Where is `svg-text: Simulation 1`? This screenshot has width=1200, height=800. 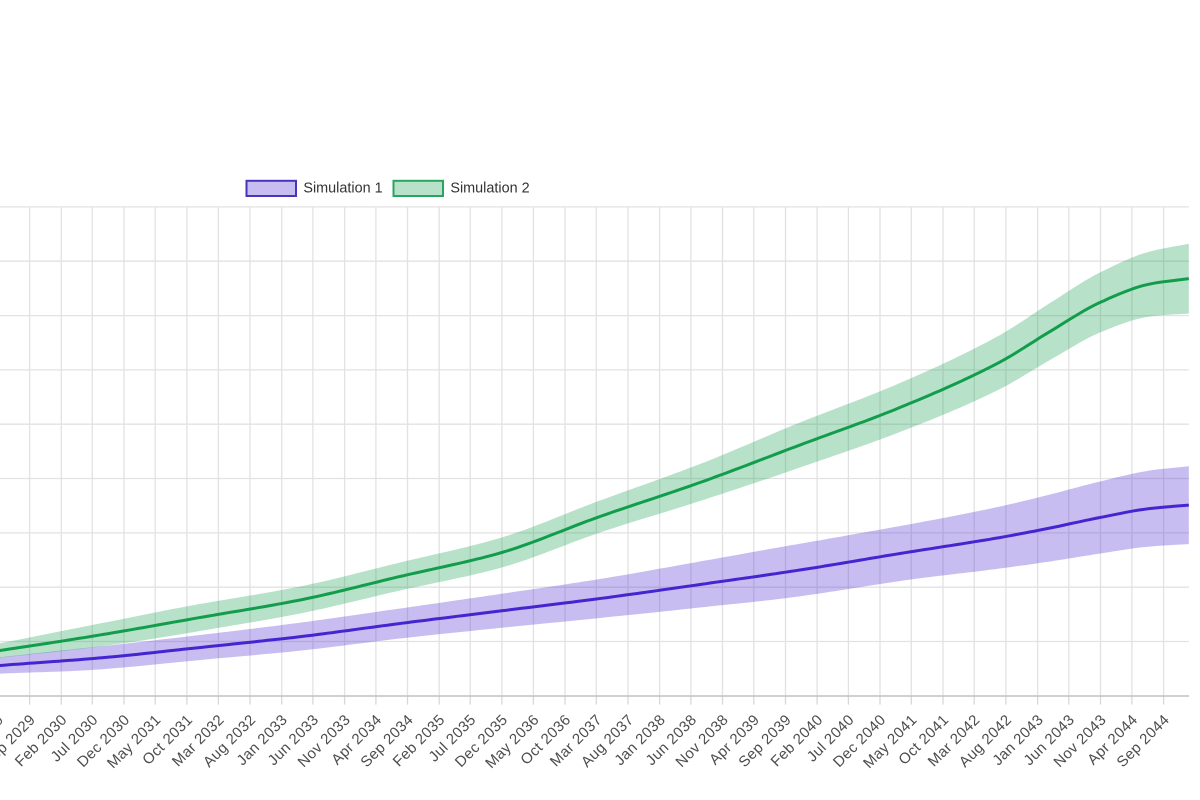 svg-text: Simulation 1 is located at coordinates (342, 189).